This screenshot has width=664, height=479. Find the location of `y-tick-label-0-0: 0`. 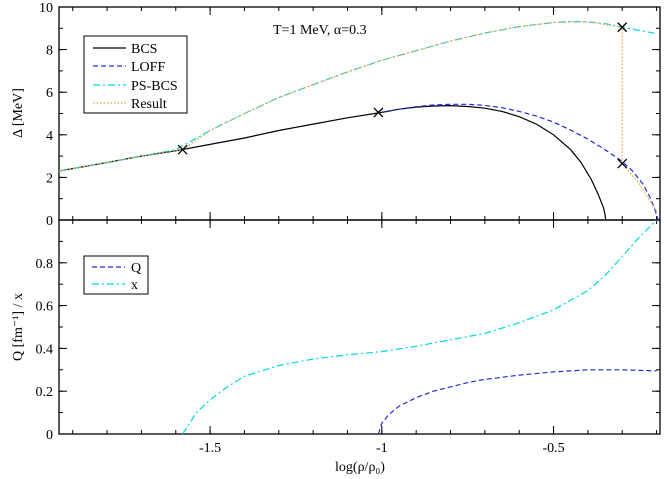

y-tick-label-0-0: 0 is located at coordinates (49, 221).